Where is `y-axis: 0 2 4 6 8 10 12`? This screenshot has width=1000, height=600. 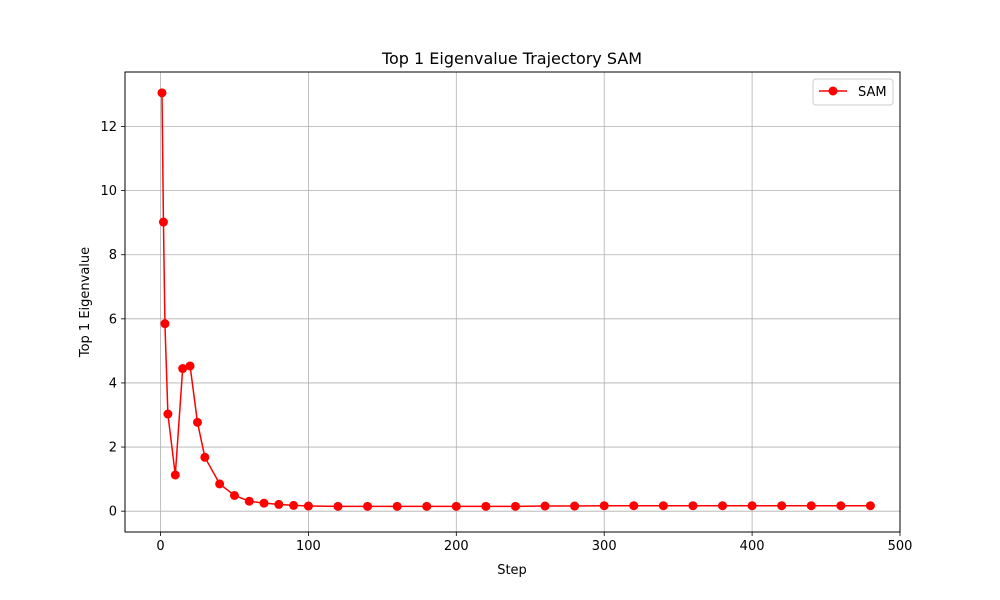
y-axis: 0 2 4 6 8 10 12 is located at coordinates (112, 320).